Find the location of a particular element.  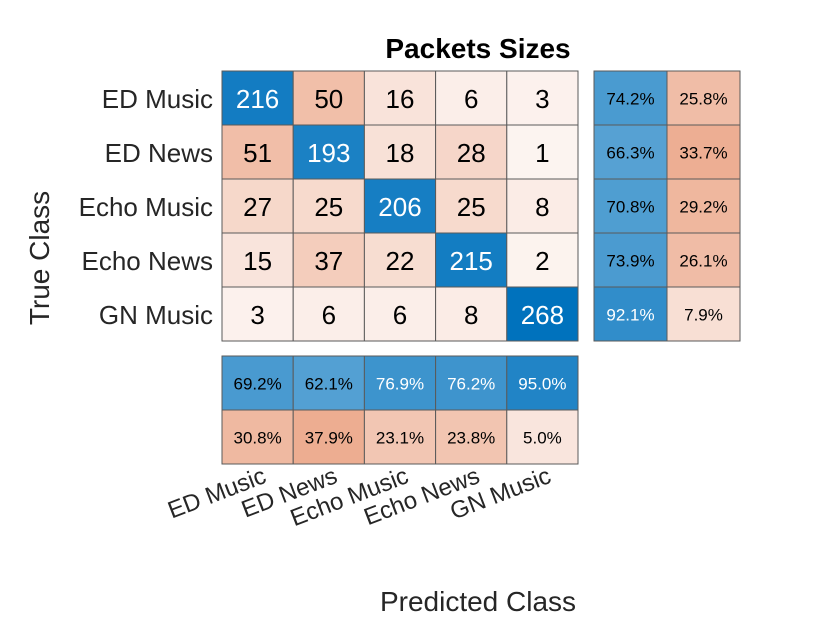

row-summary-correct-value: 66.3% is located at coordinates (630, 153).